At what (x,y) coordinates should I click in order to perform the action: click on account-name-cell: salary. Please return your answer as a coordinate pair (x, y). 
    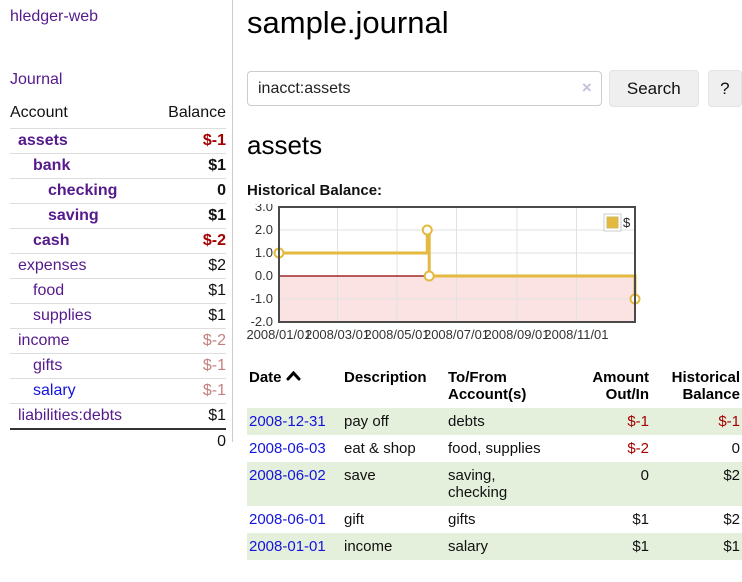
    Looking at the image, I should click on (81, 391).